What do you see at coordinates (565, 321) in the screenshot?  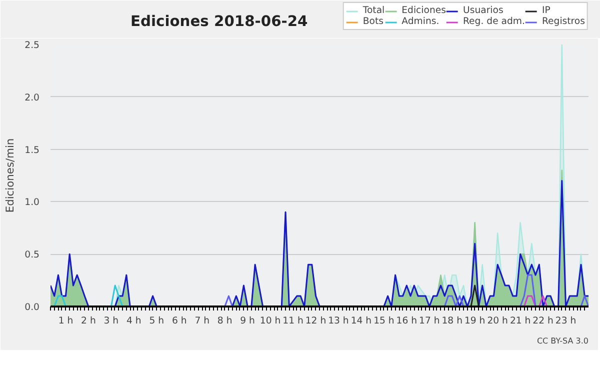 I see `x-tick-label: 23 h` at bounding box center [565, 321].